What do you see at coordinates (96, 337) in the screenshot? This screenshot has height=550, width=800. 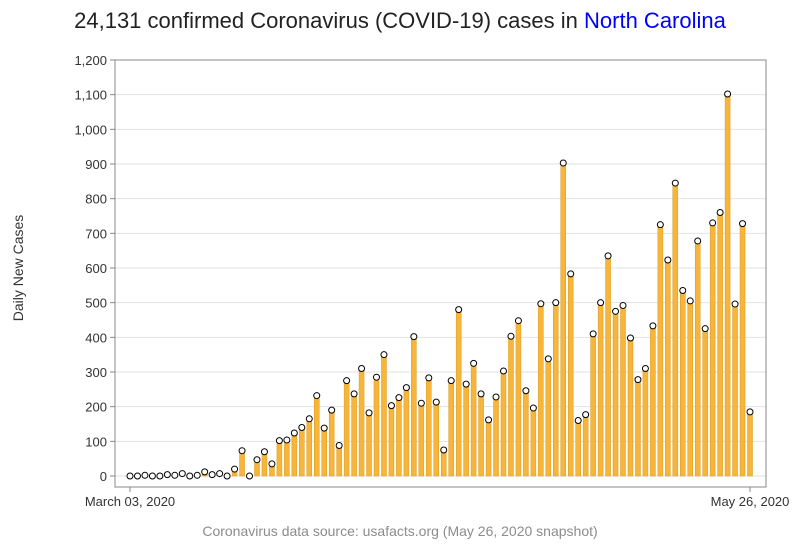 I see `y-tick-label: 400` at bounding box center [96, 337].